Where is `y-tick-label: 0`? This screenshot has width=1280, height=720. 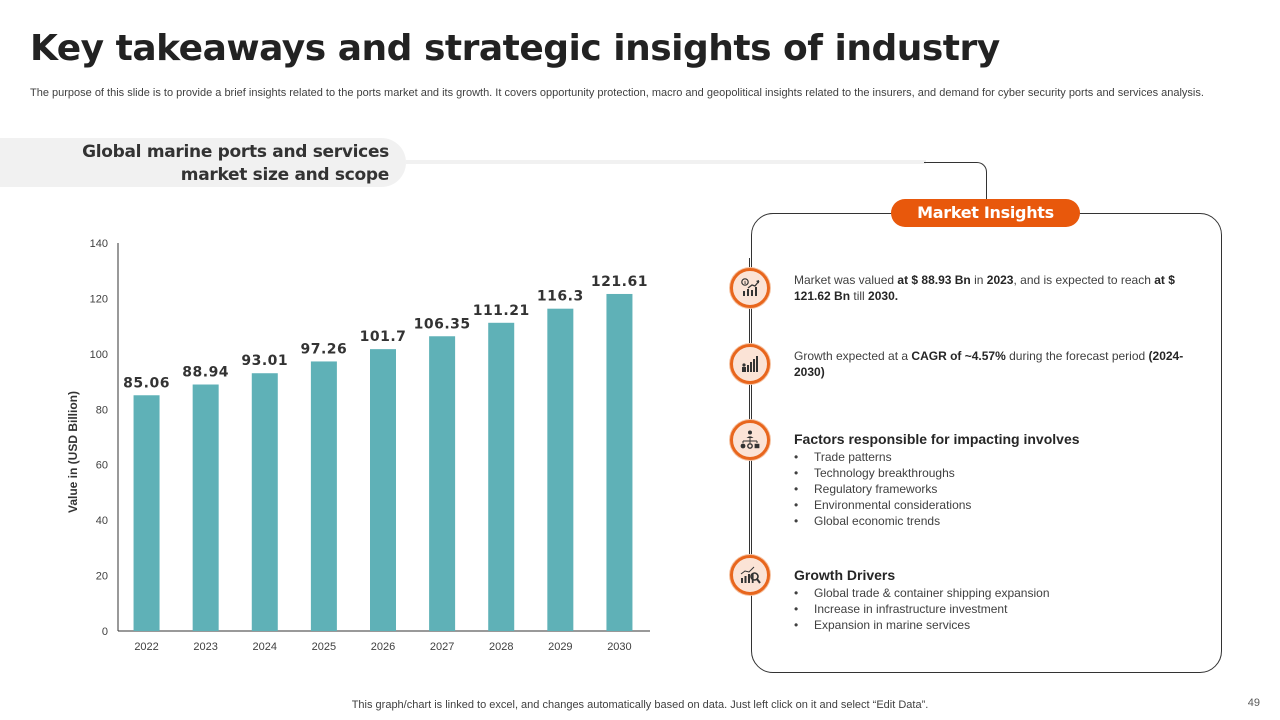 y-tick-label: 0 is located at coordinates (105, 632).